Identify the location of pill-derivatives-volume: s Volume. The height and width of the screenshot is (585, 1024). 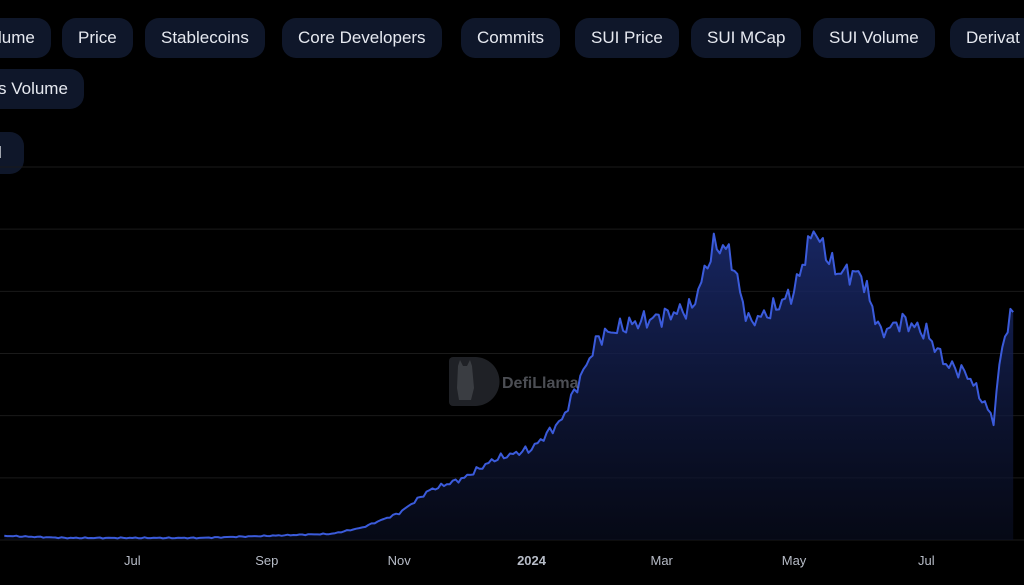
(42, 89).